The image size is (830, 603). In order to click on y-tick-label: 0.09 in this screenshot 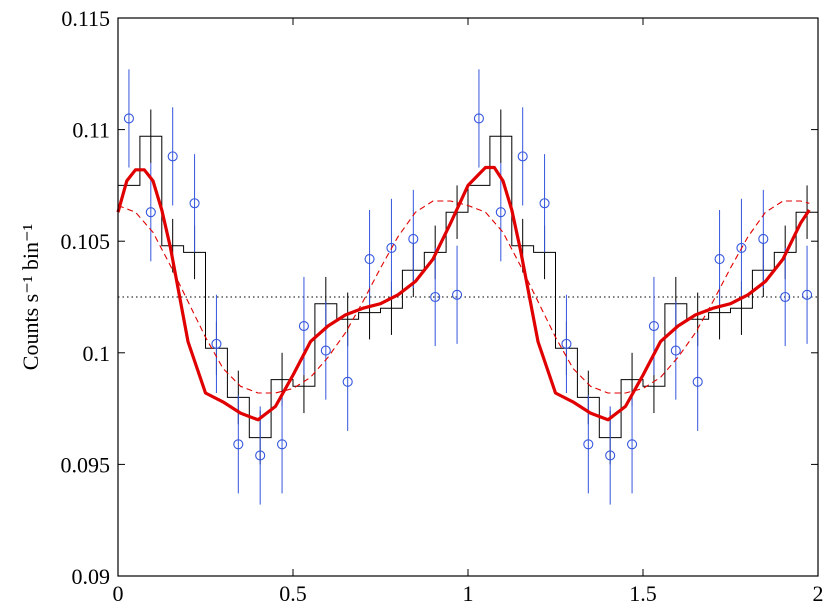, I will do `click(91, 576)`.